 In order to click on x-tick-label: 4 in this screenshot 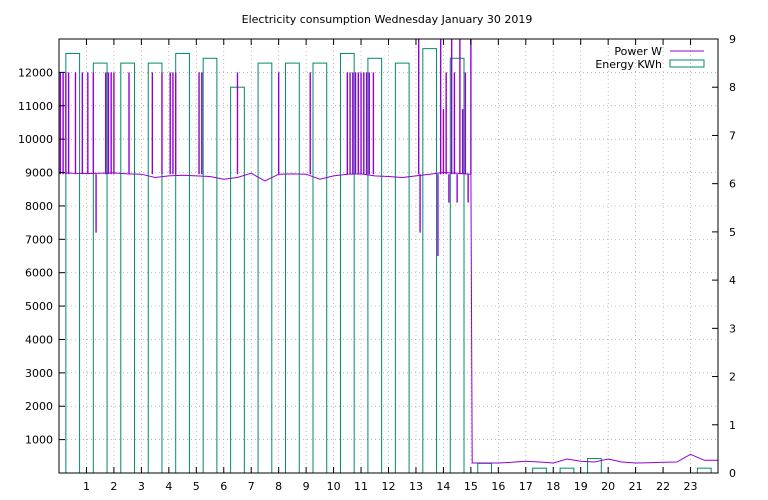, I will do `click(168, 486)`.